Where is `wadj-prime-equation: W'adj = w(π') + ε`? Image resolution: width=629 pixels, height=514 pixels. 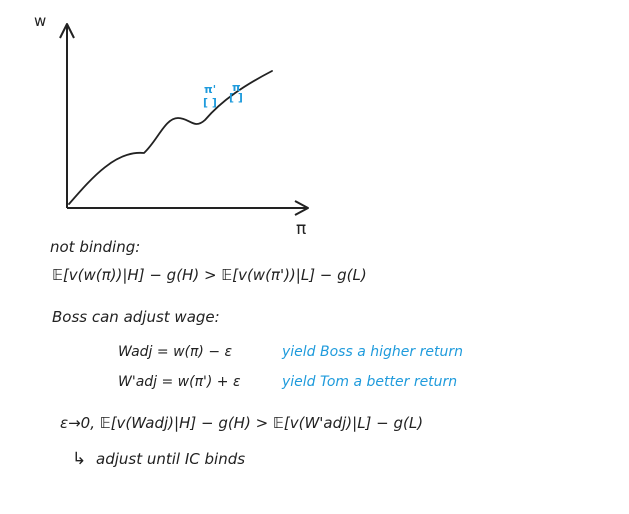 wadj-prime-equation: W'adj = w(π') + ε is located at coordinates (179, 382).